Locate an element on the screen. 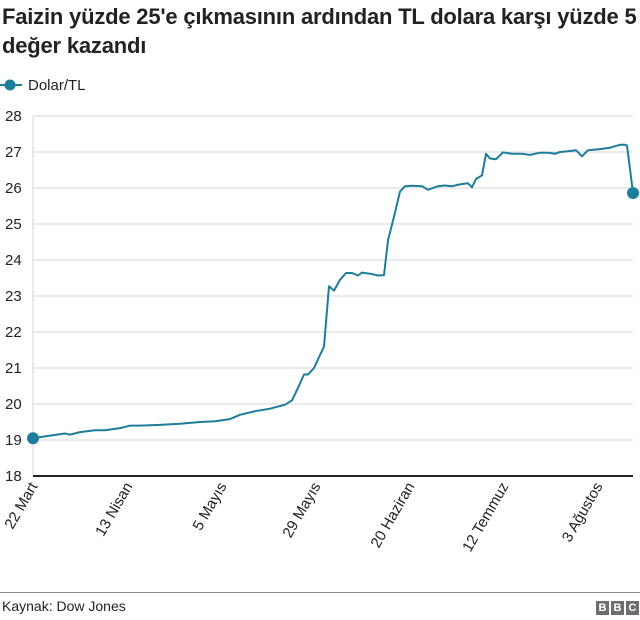  y-tick-label: 24 is located at coordinates (13, 260).